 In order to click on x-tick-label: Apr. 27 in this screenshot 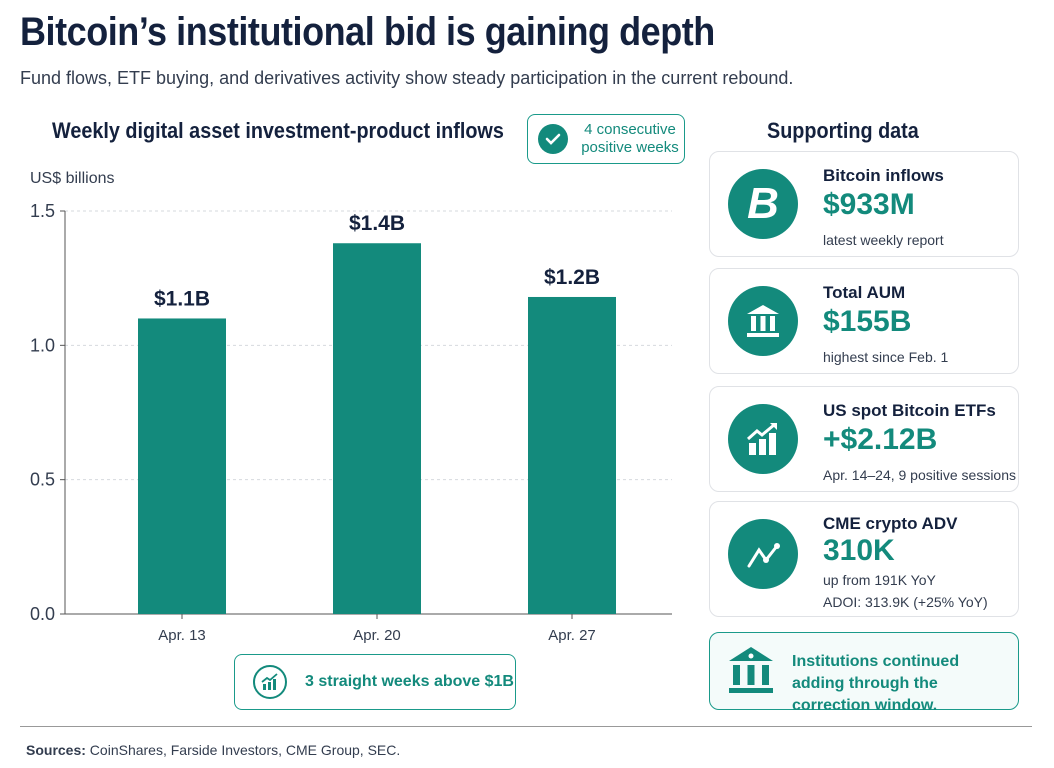, I will do `click(572, 635)`.